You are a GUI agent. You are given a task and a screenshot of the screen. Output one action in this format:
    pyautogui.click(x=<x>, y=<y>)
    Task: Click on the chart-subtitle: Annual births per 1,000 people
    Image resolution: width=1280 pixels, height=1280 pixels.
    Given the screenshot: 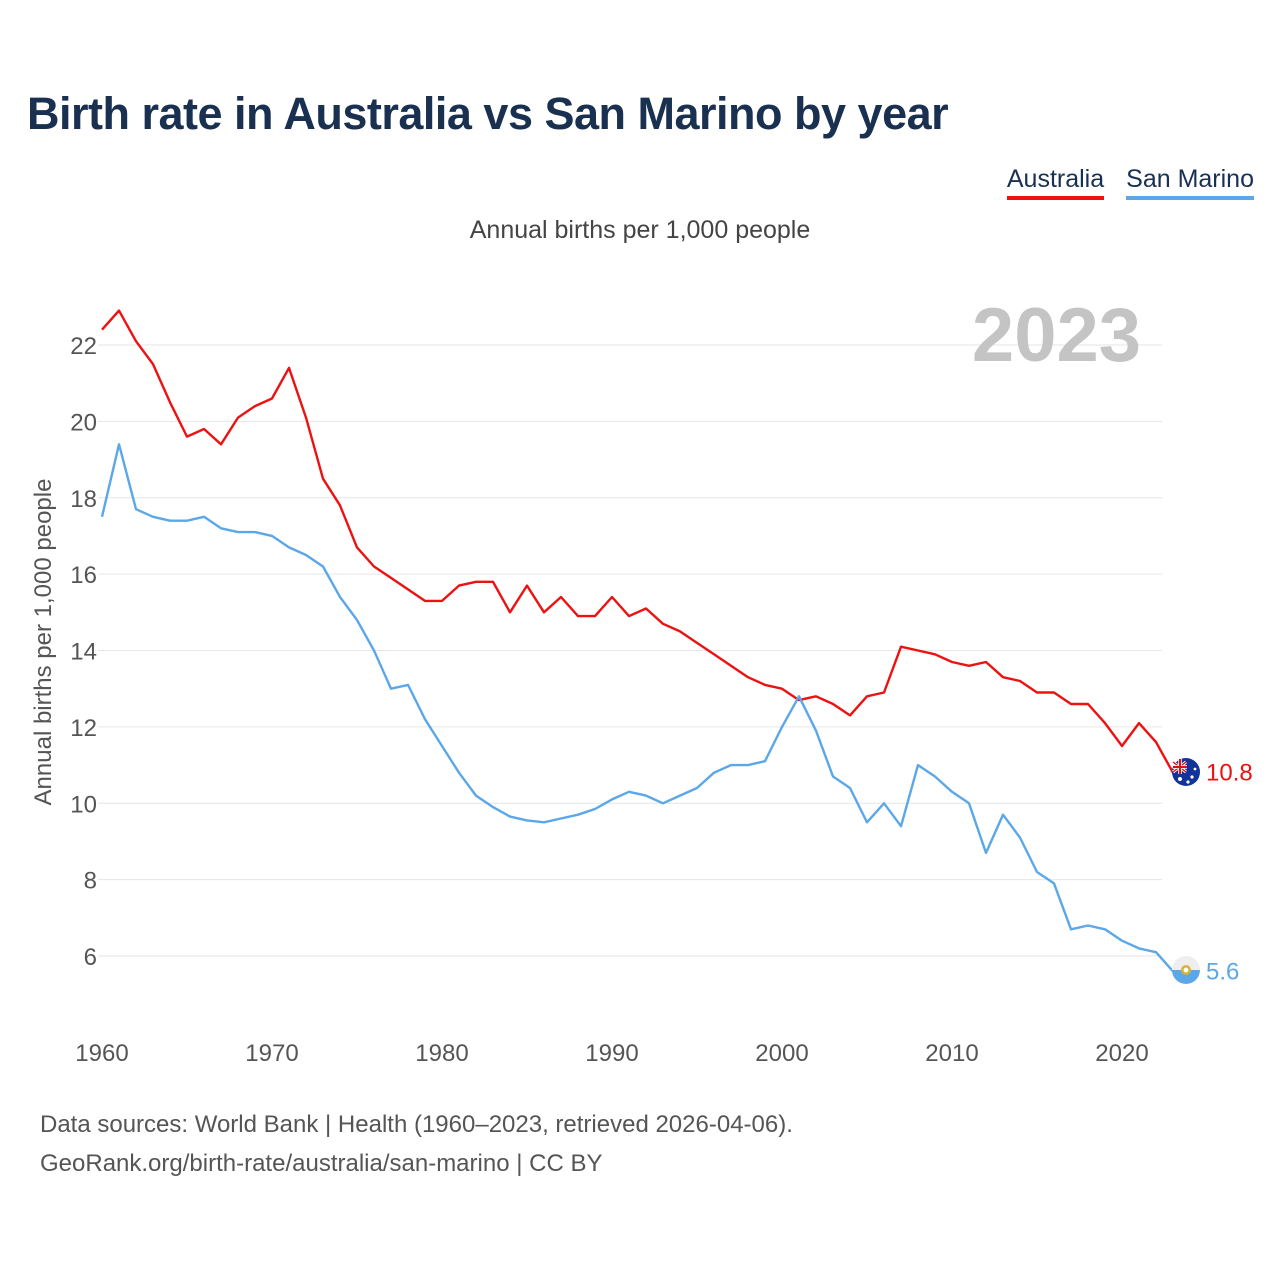 What is the action you would take?
    pyautogui.click(x=640, y=230)
    